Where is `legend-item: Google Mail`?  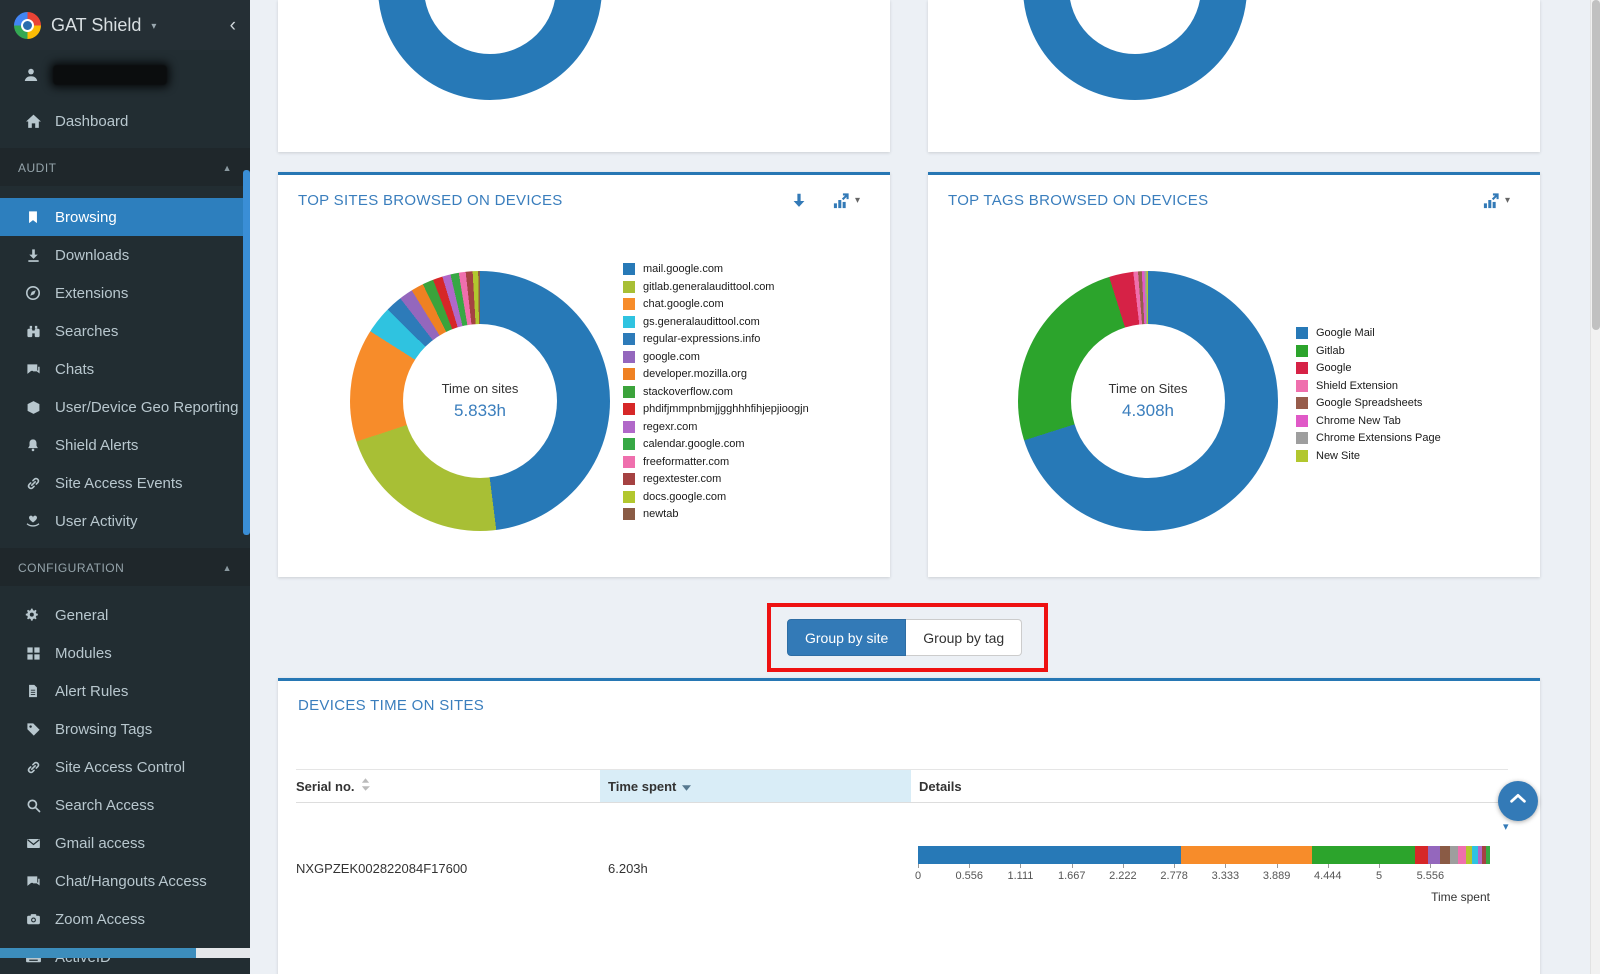
legend-item: Google Mail is located at coordinates (1368, 333).